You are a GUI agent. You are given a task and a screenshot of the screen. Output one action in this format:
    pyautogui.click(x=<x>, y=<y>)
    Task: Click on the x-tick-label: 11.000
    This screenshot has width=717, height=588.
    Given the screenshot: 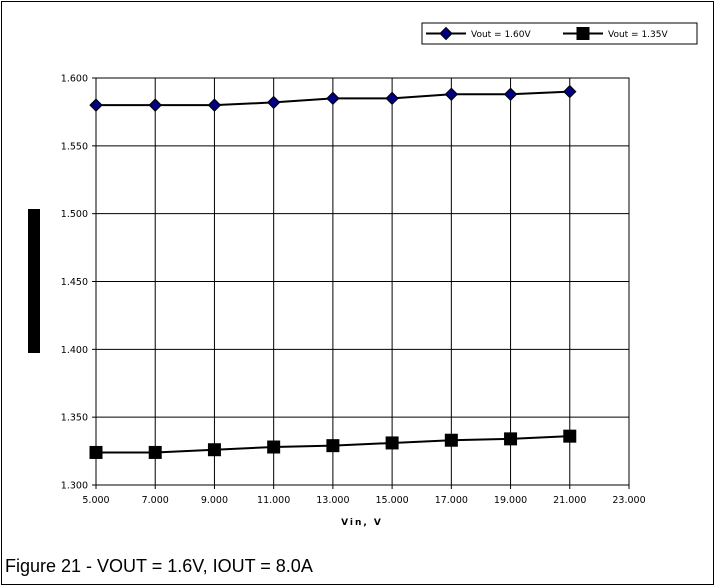 What is the action you would take?
    pyautogui.click(x=273, y=500)
    